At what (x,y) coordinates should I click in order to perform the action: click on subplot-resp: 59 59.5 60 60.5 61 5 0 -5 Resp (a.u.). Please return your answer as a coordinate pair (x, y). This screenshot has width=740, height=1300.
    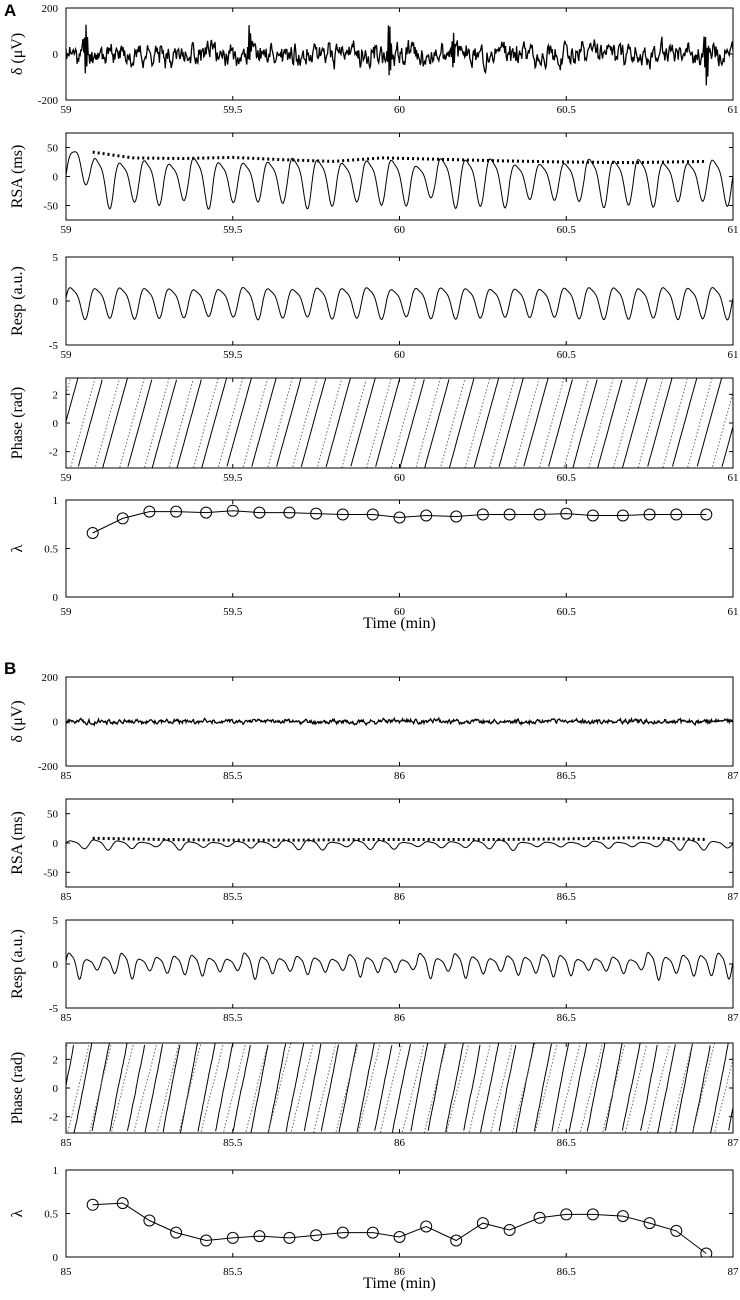
    Looking at the image, I should click on (374, 306).